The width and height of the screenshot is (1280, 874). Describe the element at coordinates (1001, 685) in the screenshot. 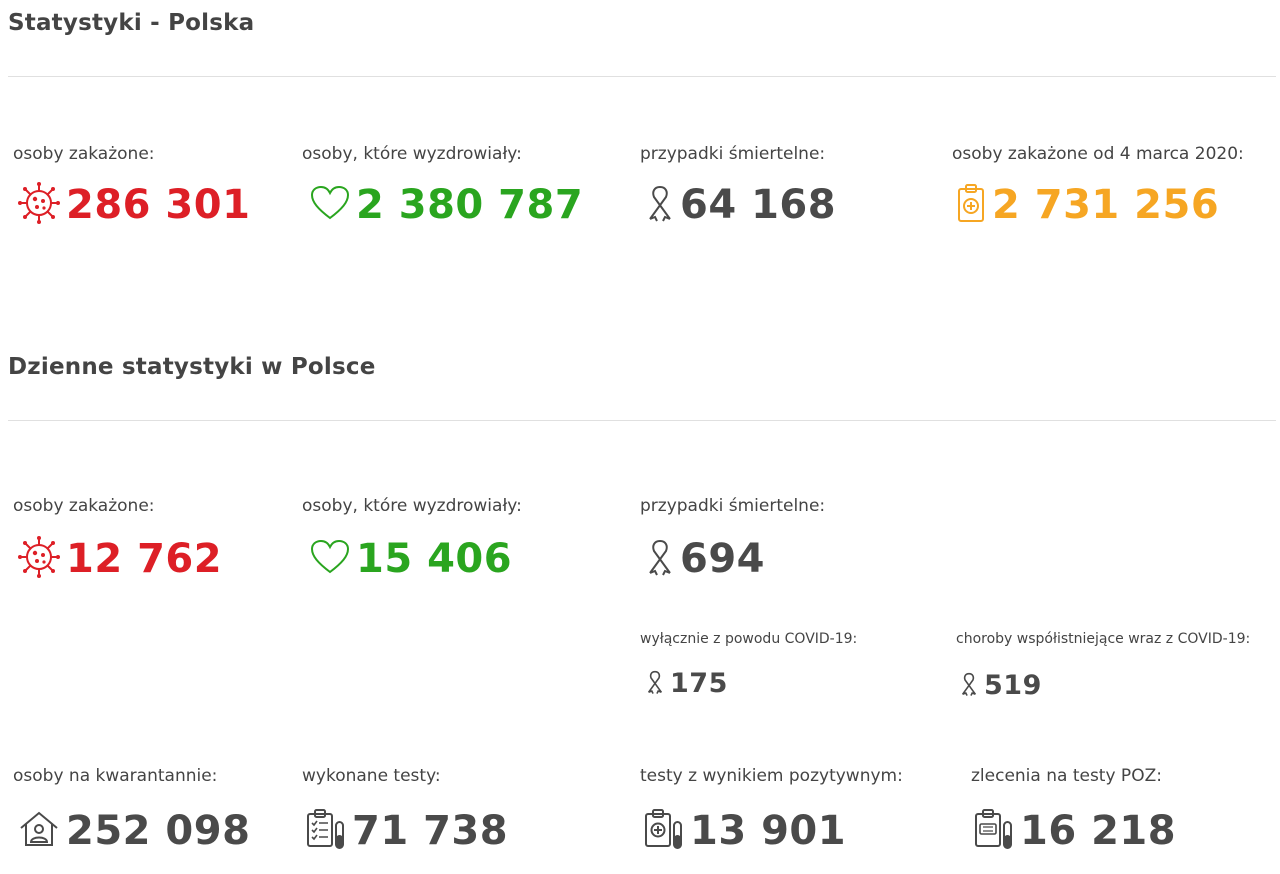

I see `deaths-comorbid-value: 519` at that location.